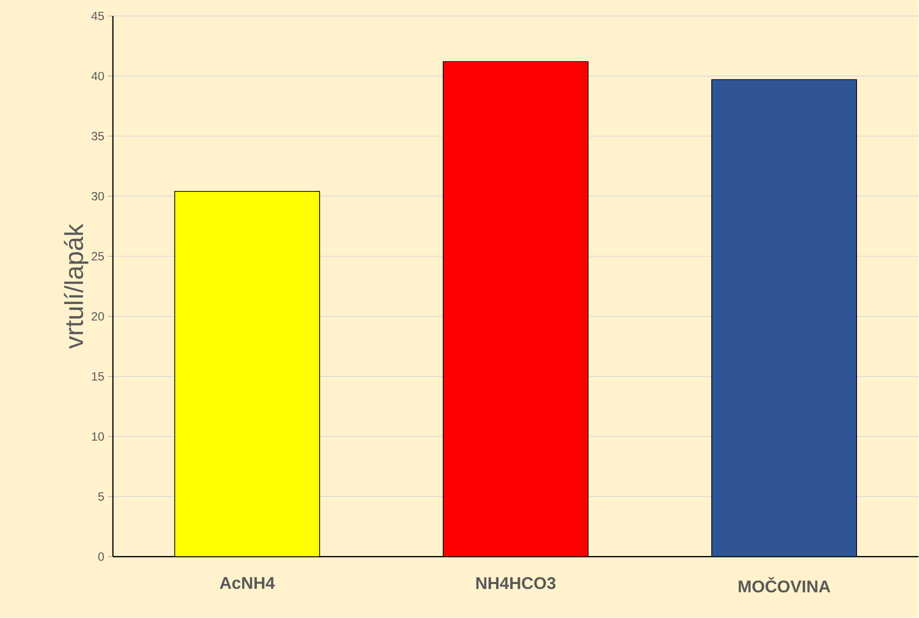 Image resolution: width=919 pixels, height=618 pixels. What do you see at coordinates (98, 136) in the screenshot?
I see `y-tick-label: 35` at bounding box center [98, 136].